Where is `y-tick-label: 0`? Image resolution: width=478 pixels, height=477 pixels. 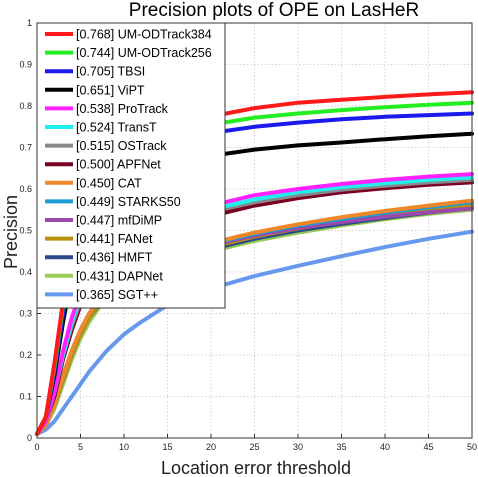 y-tick-label: 0 is located at coordinates (29, 438).